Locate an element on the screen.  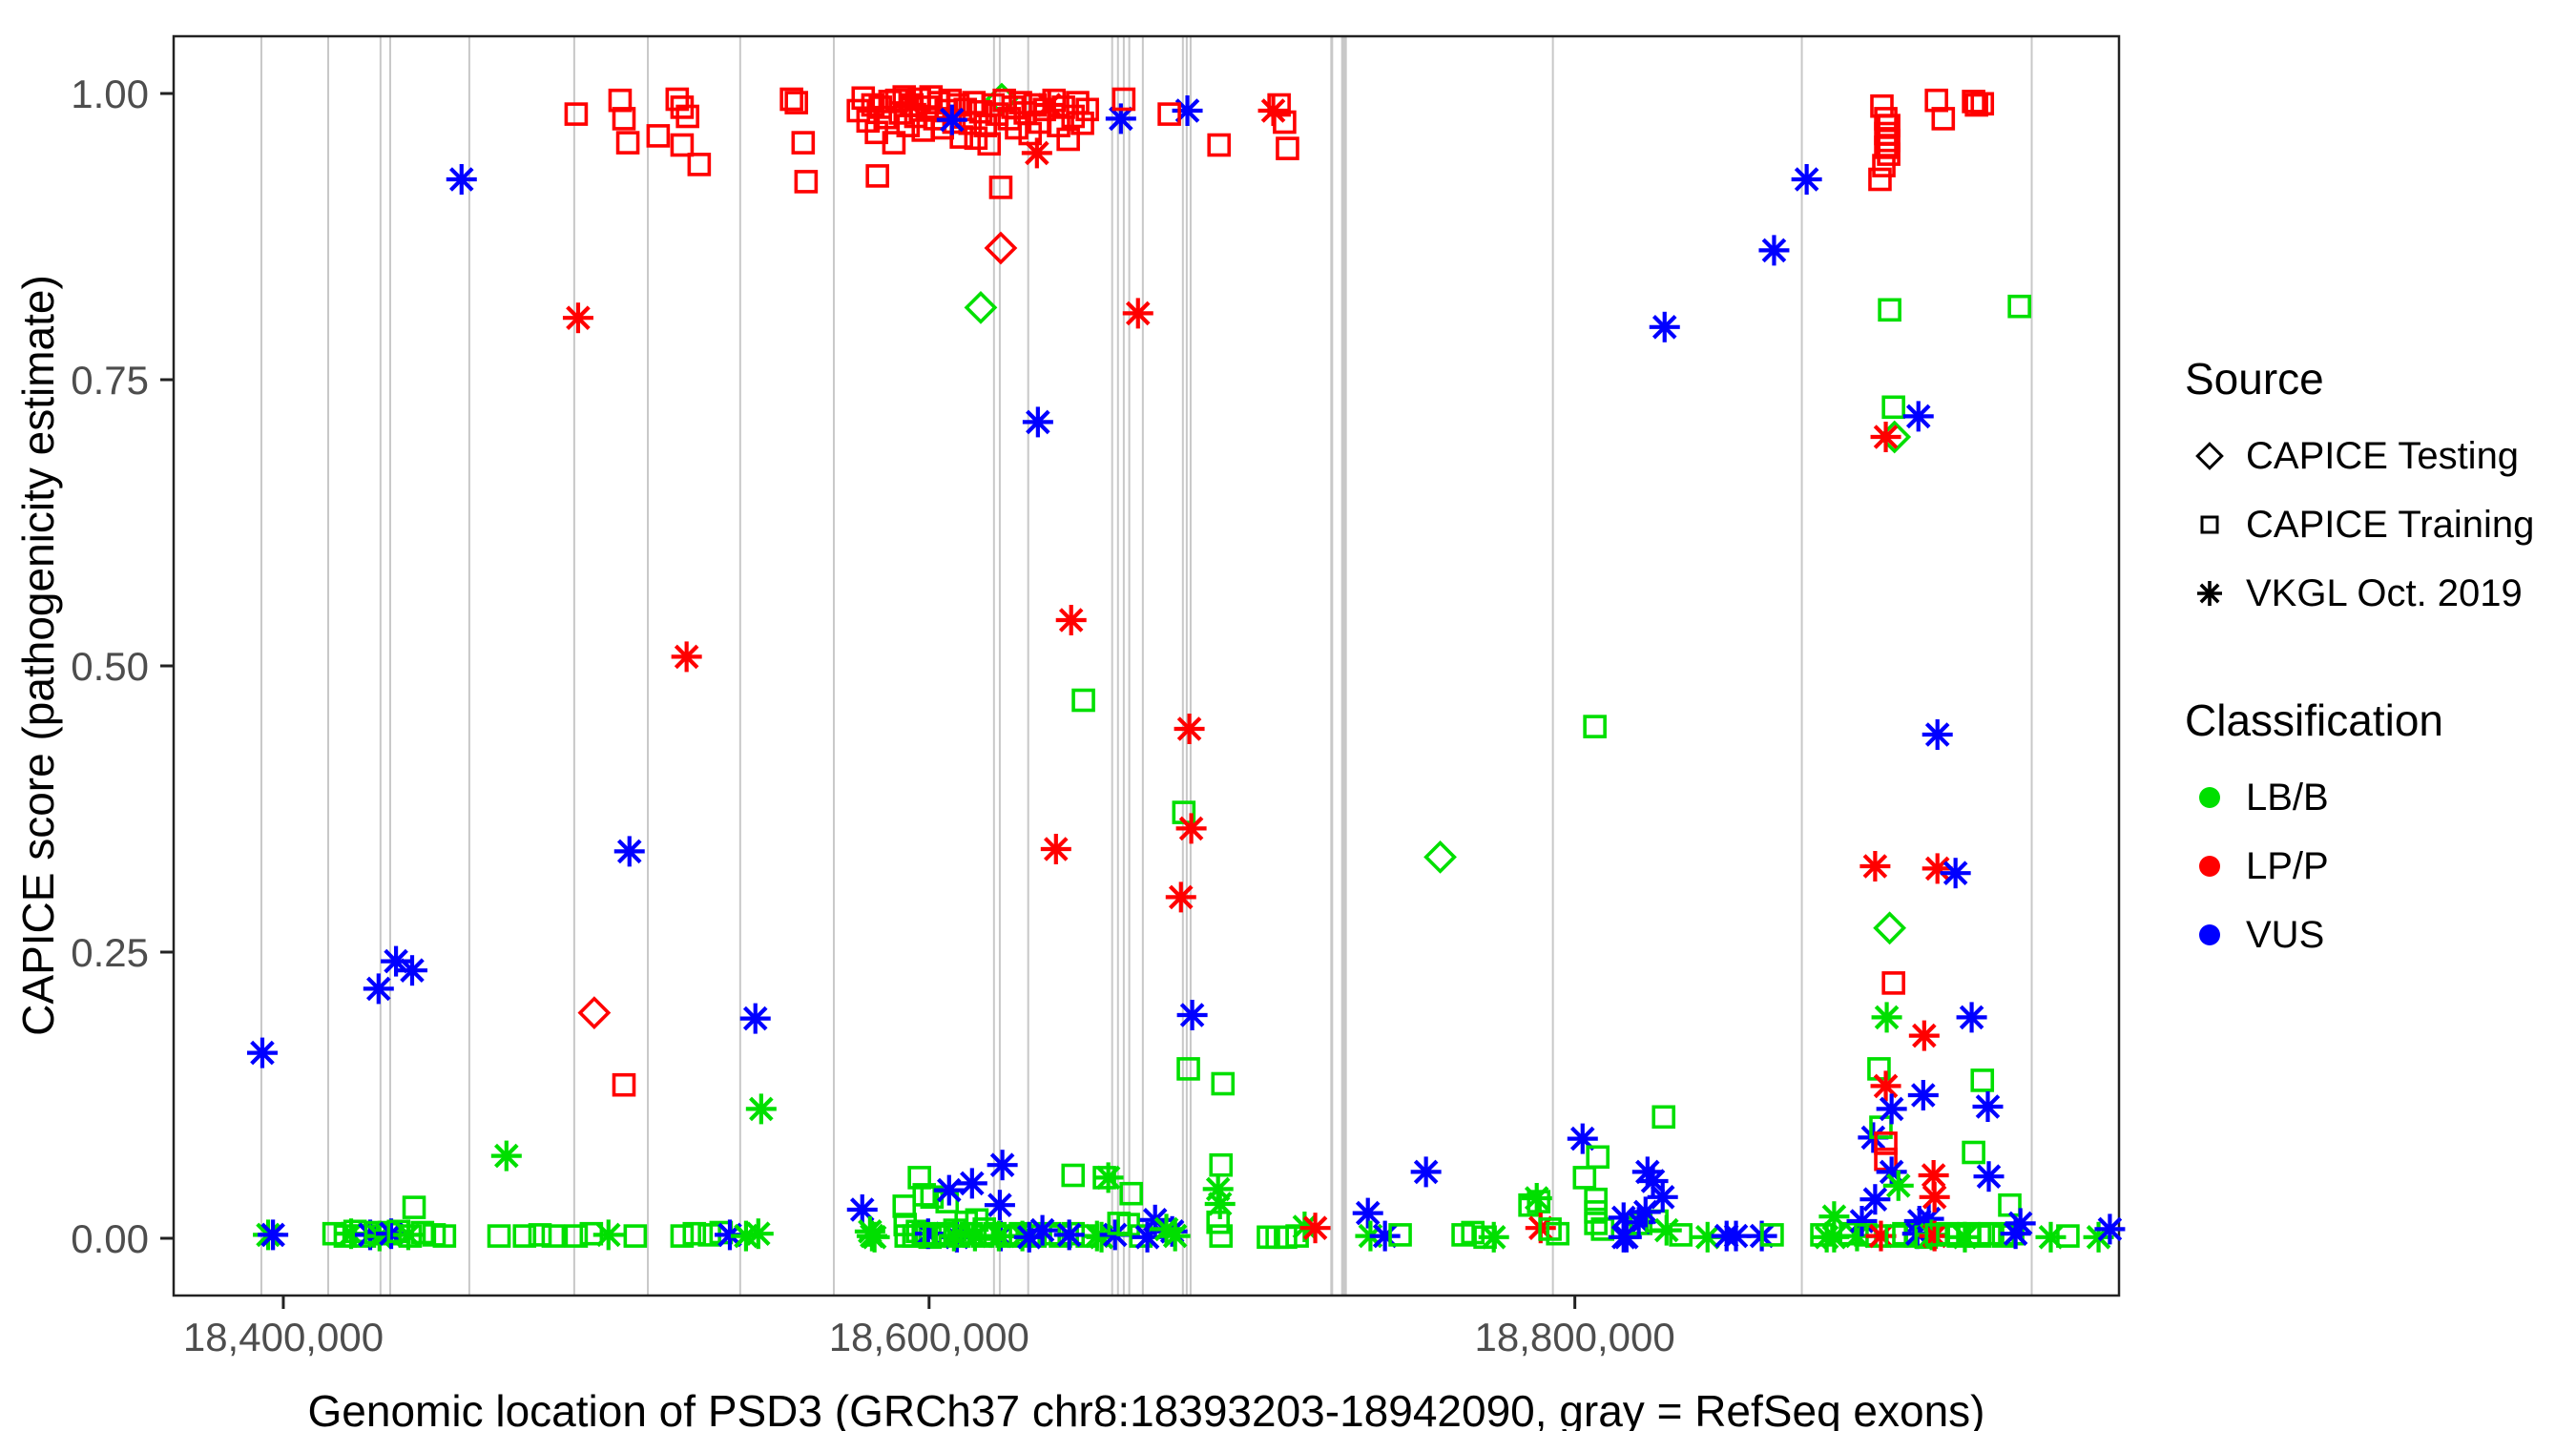
legend-item-label: LB/B is located at coordinates (2287, 797).